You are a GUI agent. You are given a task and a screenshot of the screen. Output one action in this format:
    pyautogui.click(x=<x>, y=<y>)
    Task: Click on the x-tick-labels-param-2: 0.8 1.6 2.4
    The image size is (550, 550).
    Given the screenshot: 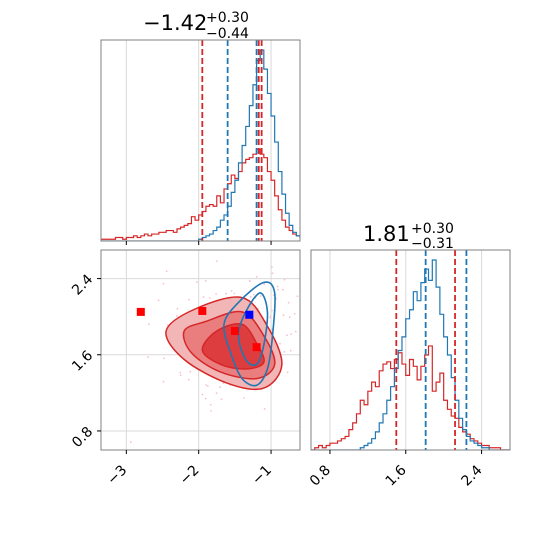 What is the action you would take?
    pyautogui.click(x=396, y=475)
    